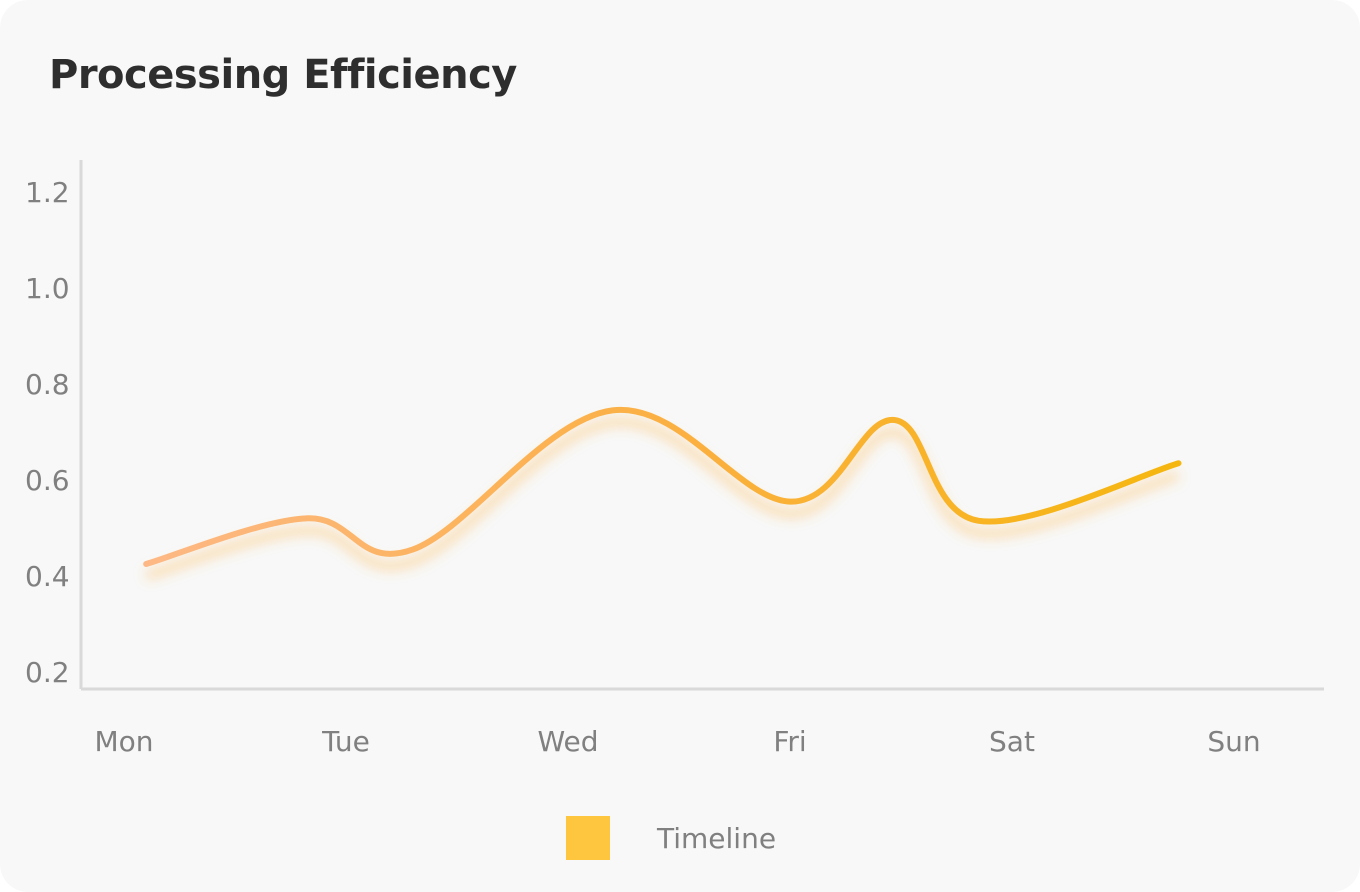 Image resolution: width=1360 pixels, height=892 pixels. I want to click on x-tick-label: Wed, so click(567, 741).